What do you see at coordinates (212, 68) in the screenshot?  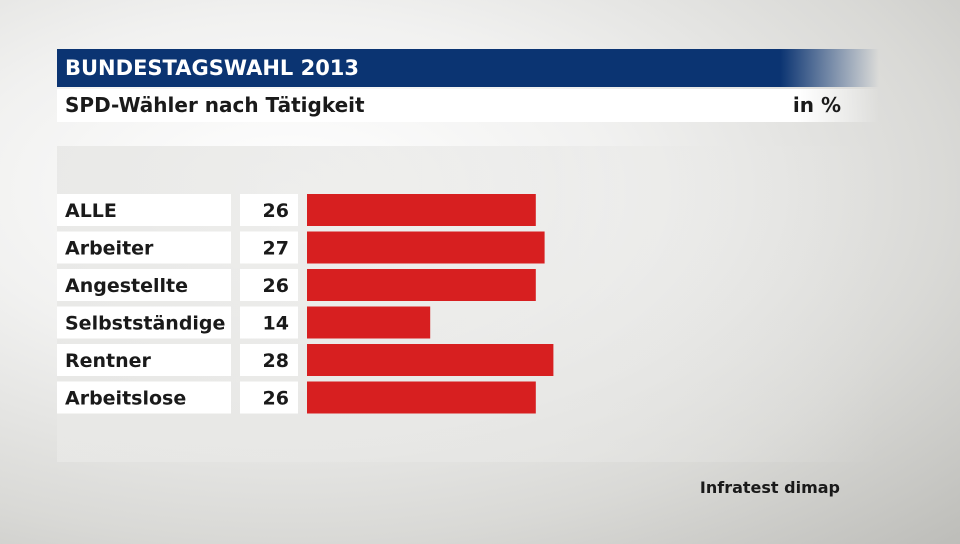 I see `chart-title: BUNDESTAGSWAHL 2013` at bounding box center [212, 68].